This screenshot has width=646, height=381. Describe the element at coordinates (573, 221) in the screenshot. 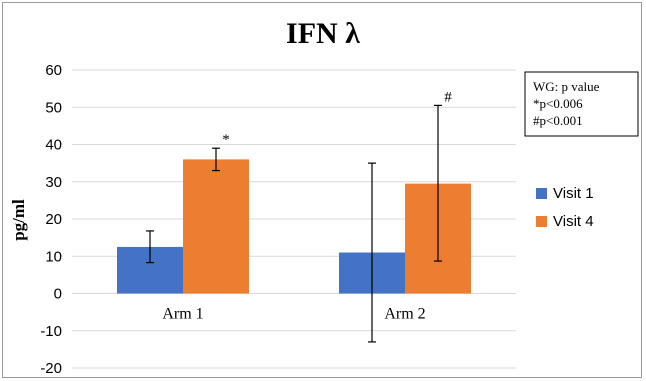

I see `legend-label: Visit 4` at that location.